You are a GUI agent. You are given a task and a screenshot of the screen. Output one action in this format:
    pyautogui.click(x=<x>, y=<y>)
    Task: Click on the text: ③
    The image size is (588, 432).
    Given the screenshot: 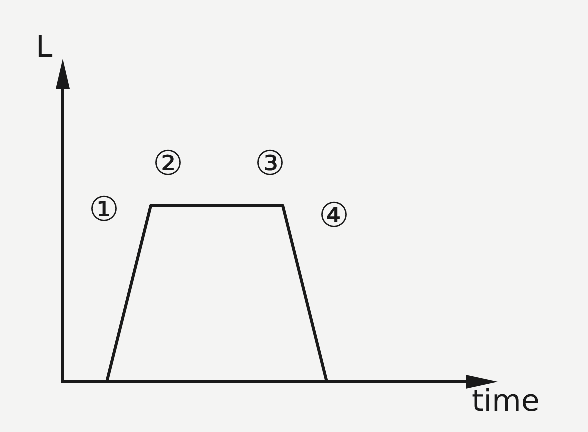 What is the action you would take?
    pyautogui.click(x=270, y=164)
    